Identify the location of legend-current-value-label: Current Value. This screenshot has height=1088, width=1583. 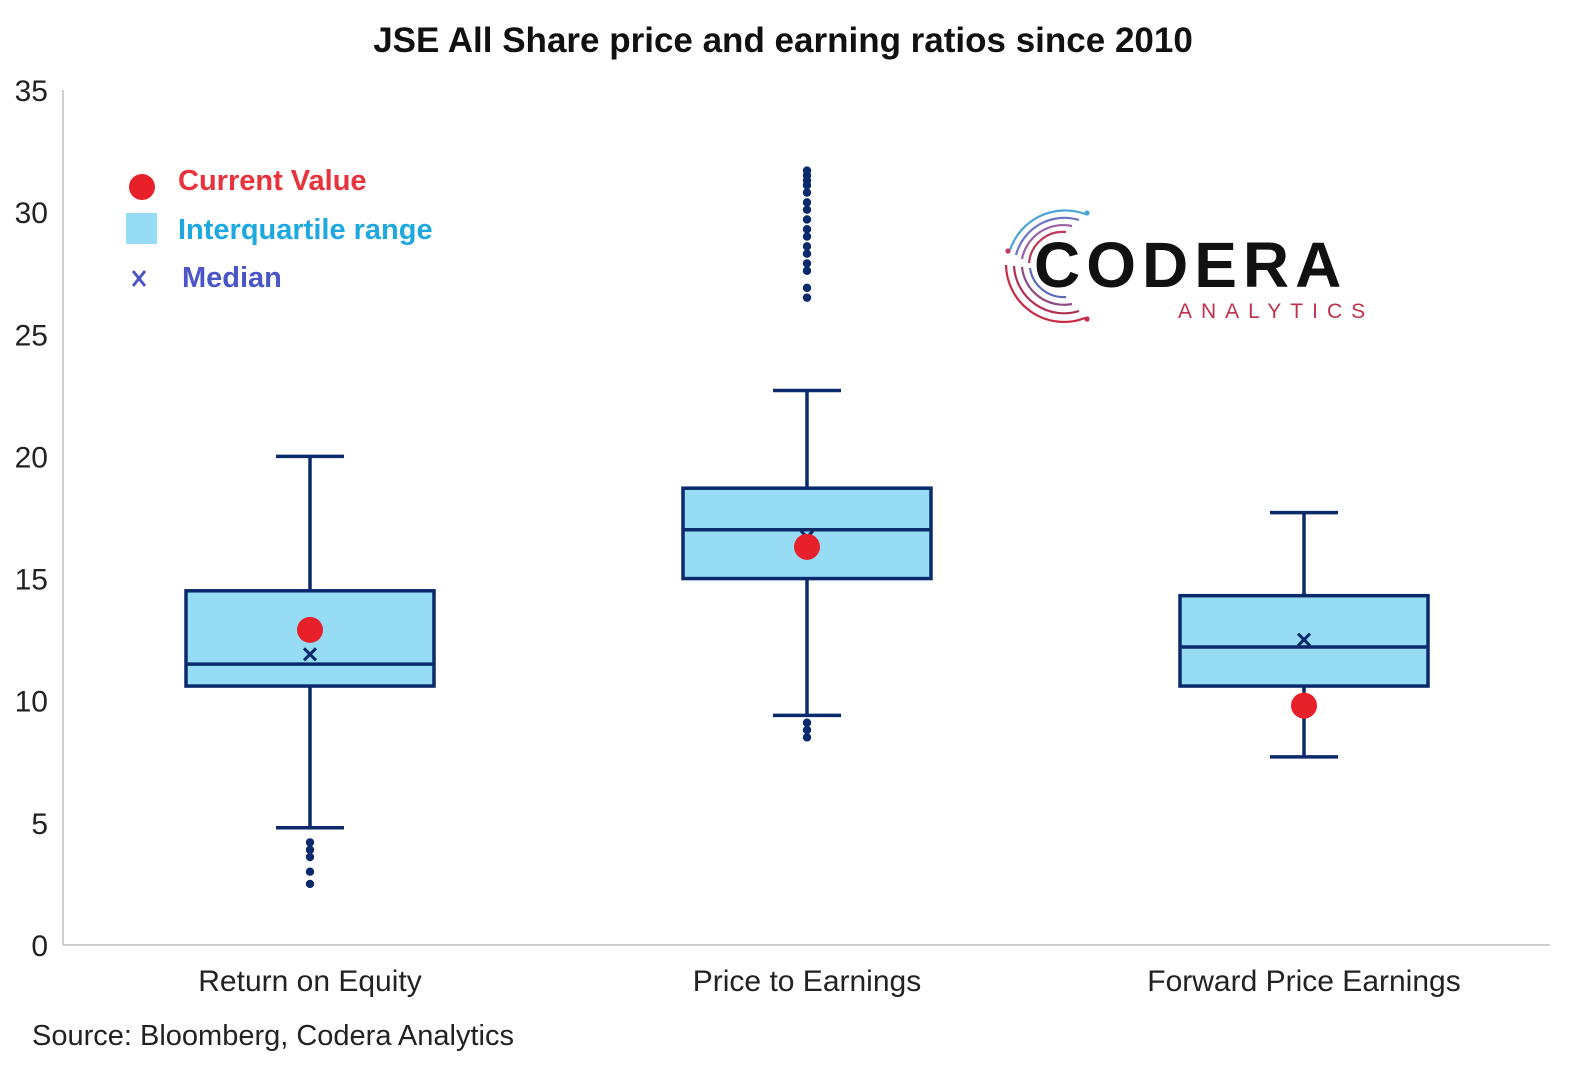
(272, 181).